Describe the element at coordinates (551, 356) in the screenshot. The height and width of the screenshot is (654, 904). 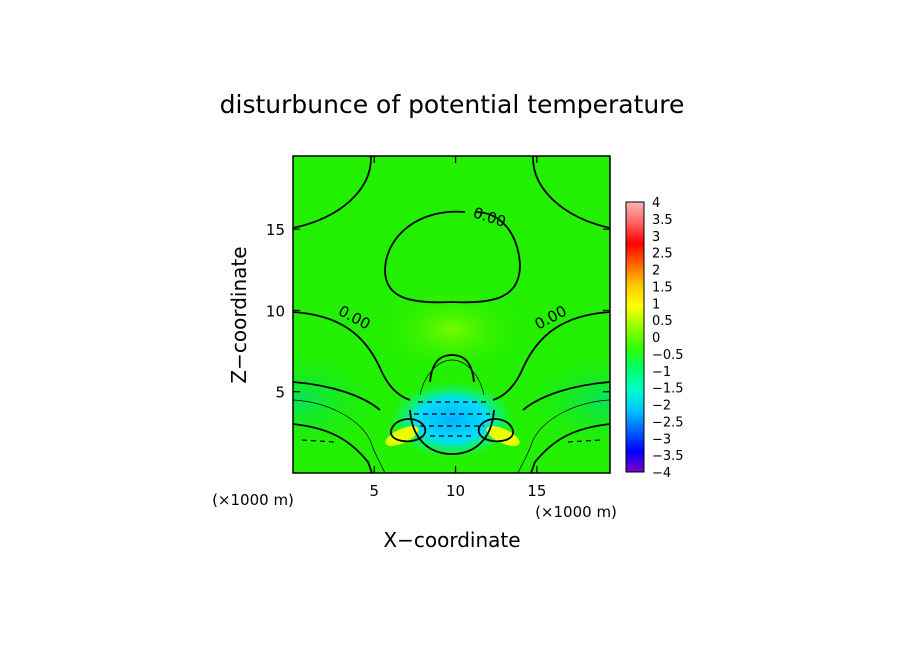
I see `contour-right-arc` at that location.